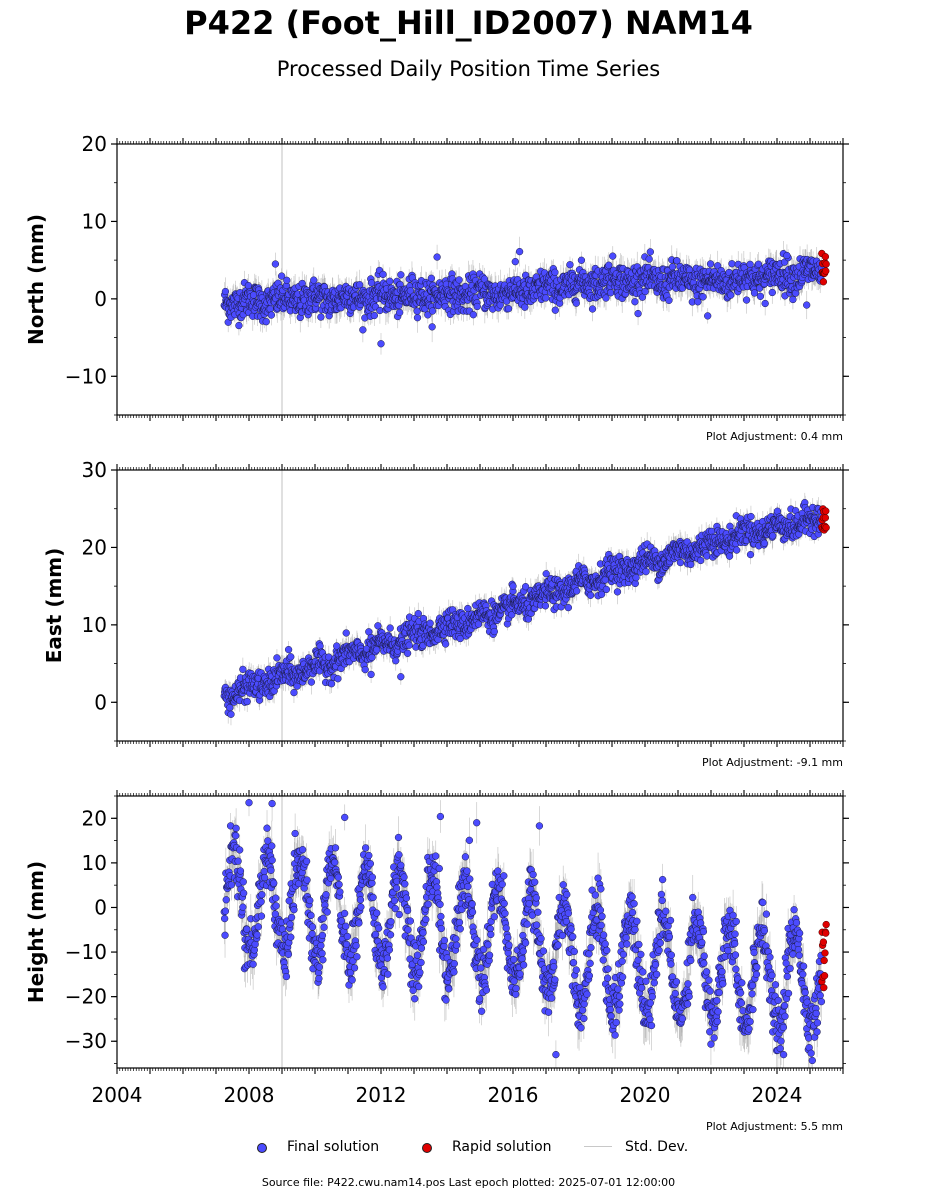 The height and width of the screenshot is (1200, 937). I want to click on page-title: P422 (Foot_Hill_ID2007) NAM14, so click(468, 23).